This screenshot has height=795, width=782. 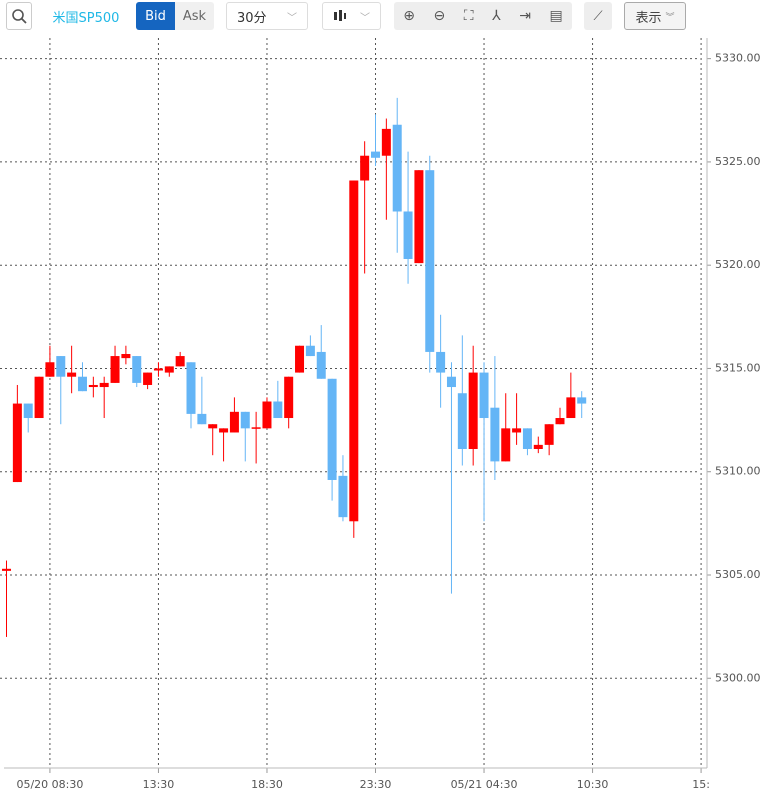 I want to click on crosshair: ⅄, so click(x=496, y=16).